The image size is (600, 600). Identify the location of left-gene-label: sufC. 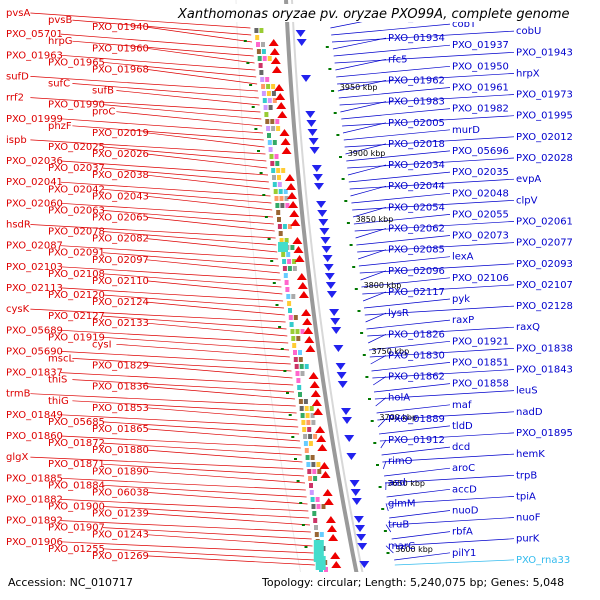
(59, 84).